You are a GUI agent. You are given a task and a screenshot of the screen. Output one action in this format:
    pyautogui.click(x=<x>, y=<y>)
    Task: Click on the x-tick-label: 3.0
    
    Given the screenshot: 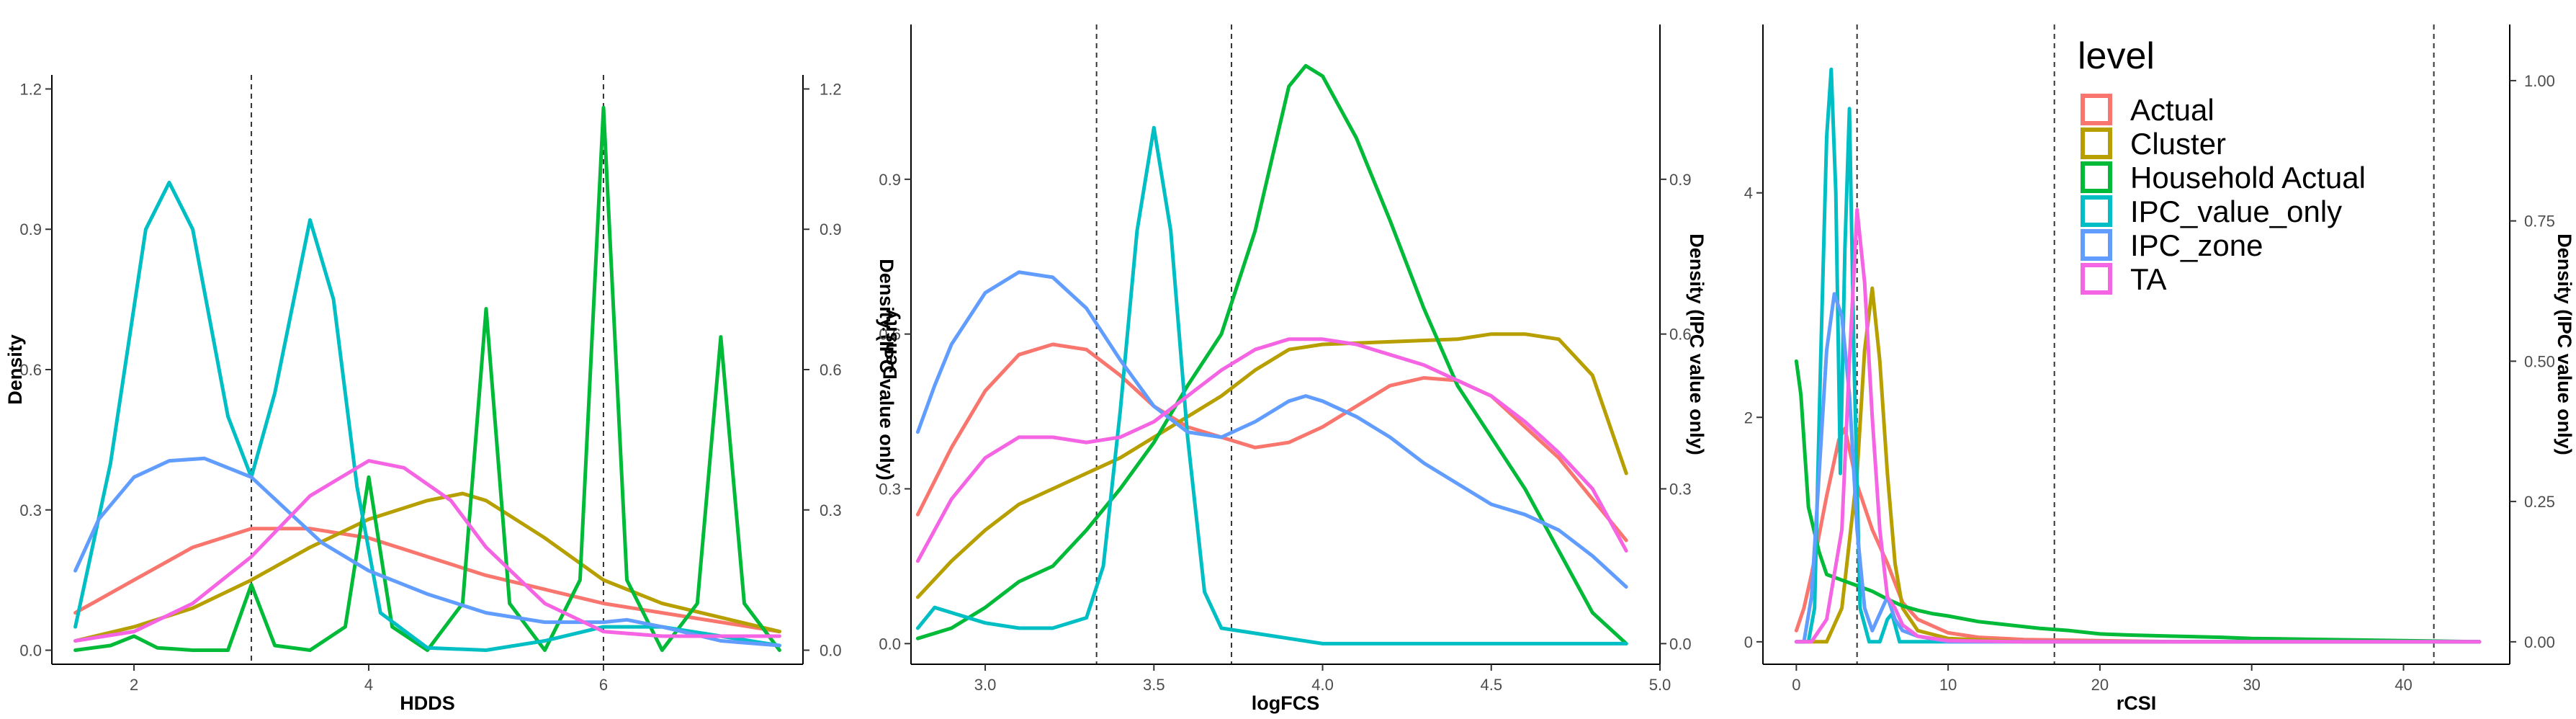 What is the action you would take?
    pyautogui.click(x=985, y=685)
    